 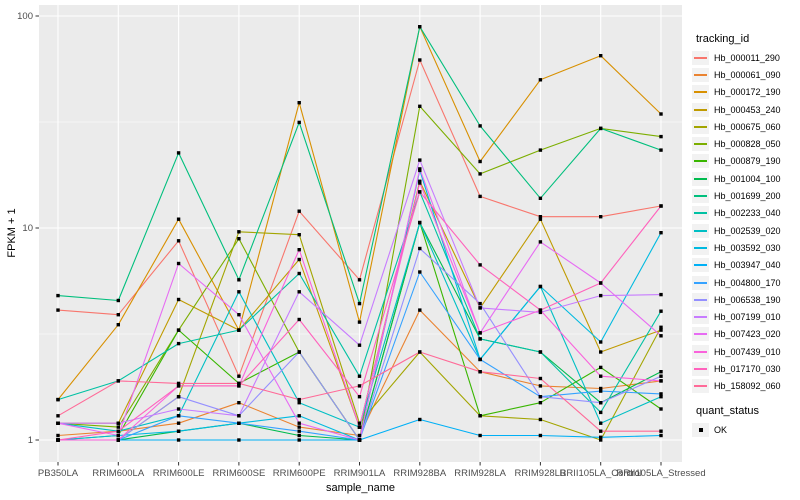 I want to click on legend-item-label: Hb_000675_060, so click(x=747, y=126).